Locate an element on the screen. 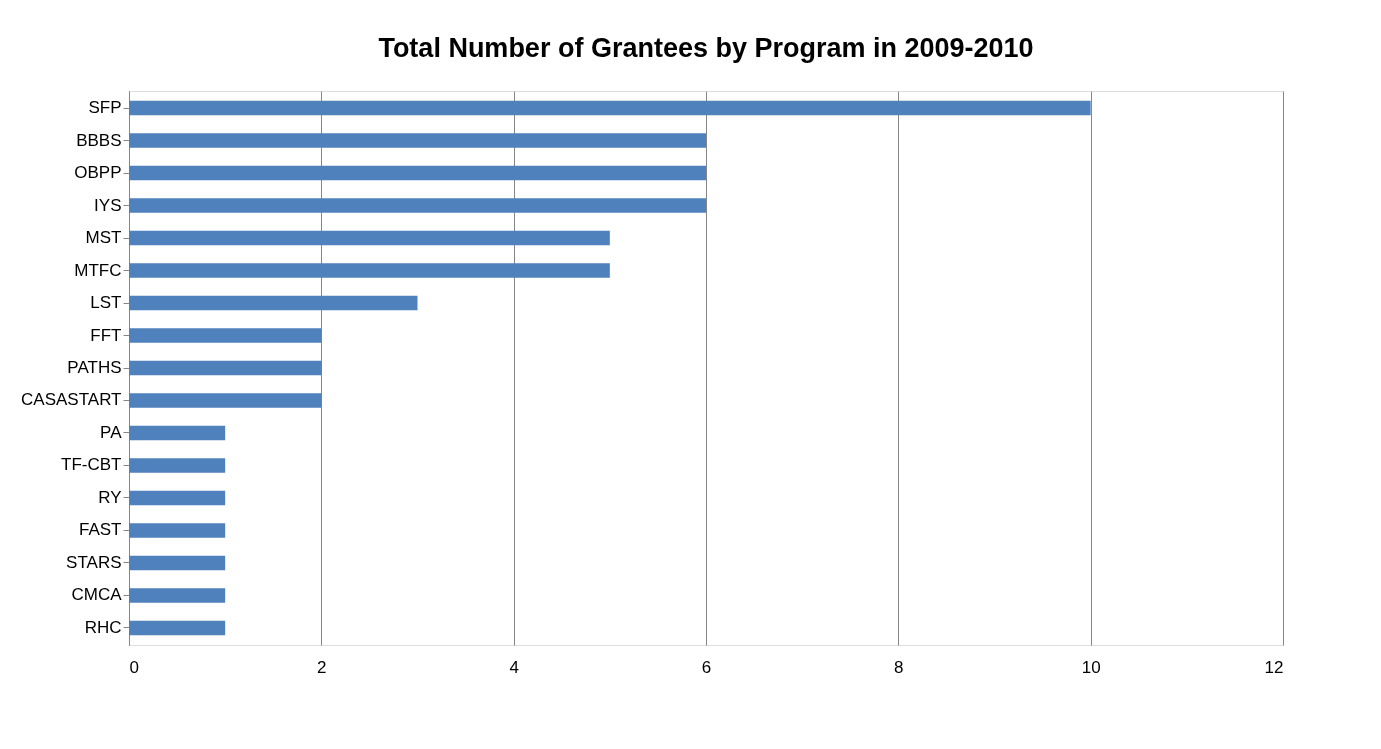  x-tick-label: 4 is located at coordinates (514, 667).